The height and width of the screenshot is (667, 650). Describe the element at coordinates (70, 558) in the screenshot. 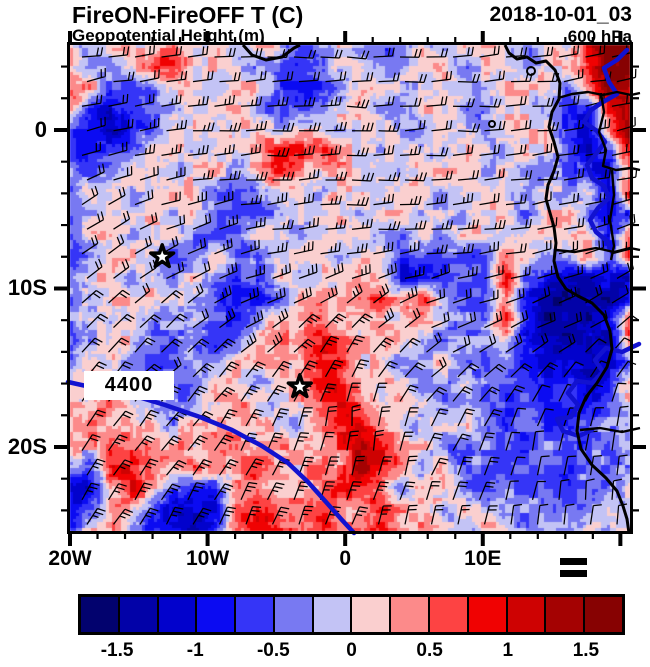

I see `x-axis-tick-label: 20W` at that location.